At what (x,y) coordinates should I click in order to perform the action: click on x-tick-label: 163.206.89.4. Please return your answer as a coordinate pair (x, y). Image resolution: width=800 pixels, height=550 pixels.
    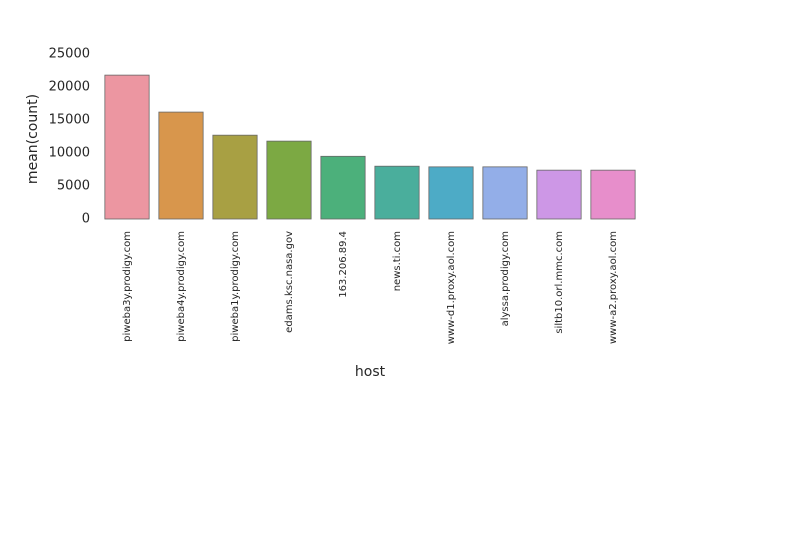
    Looking at the image, I should click on (343, 264).